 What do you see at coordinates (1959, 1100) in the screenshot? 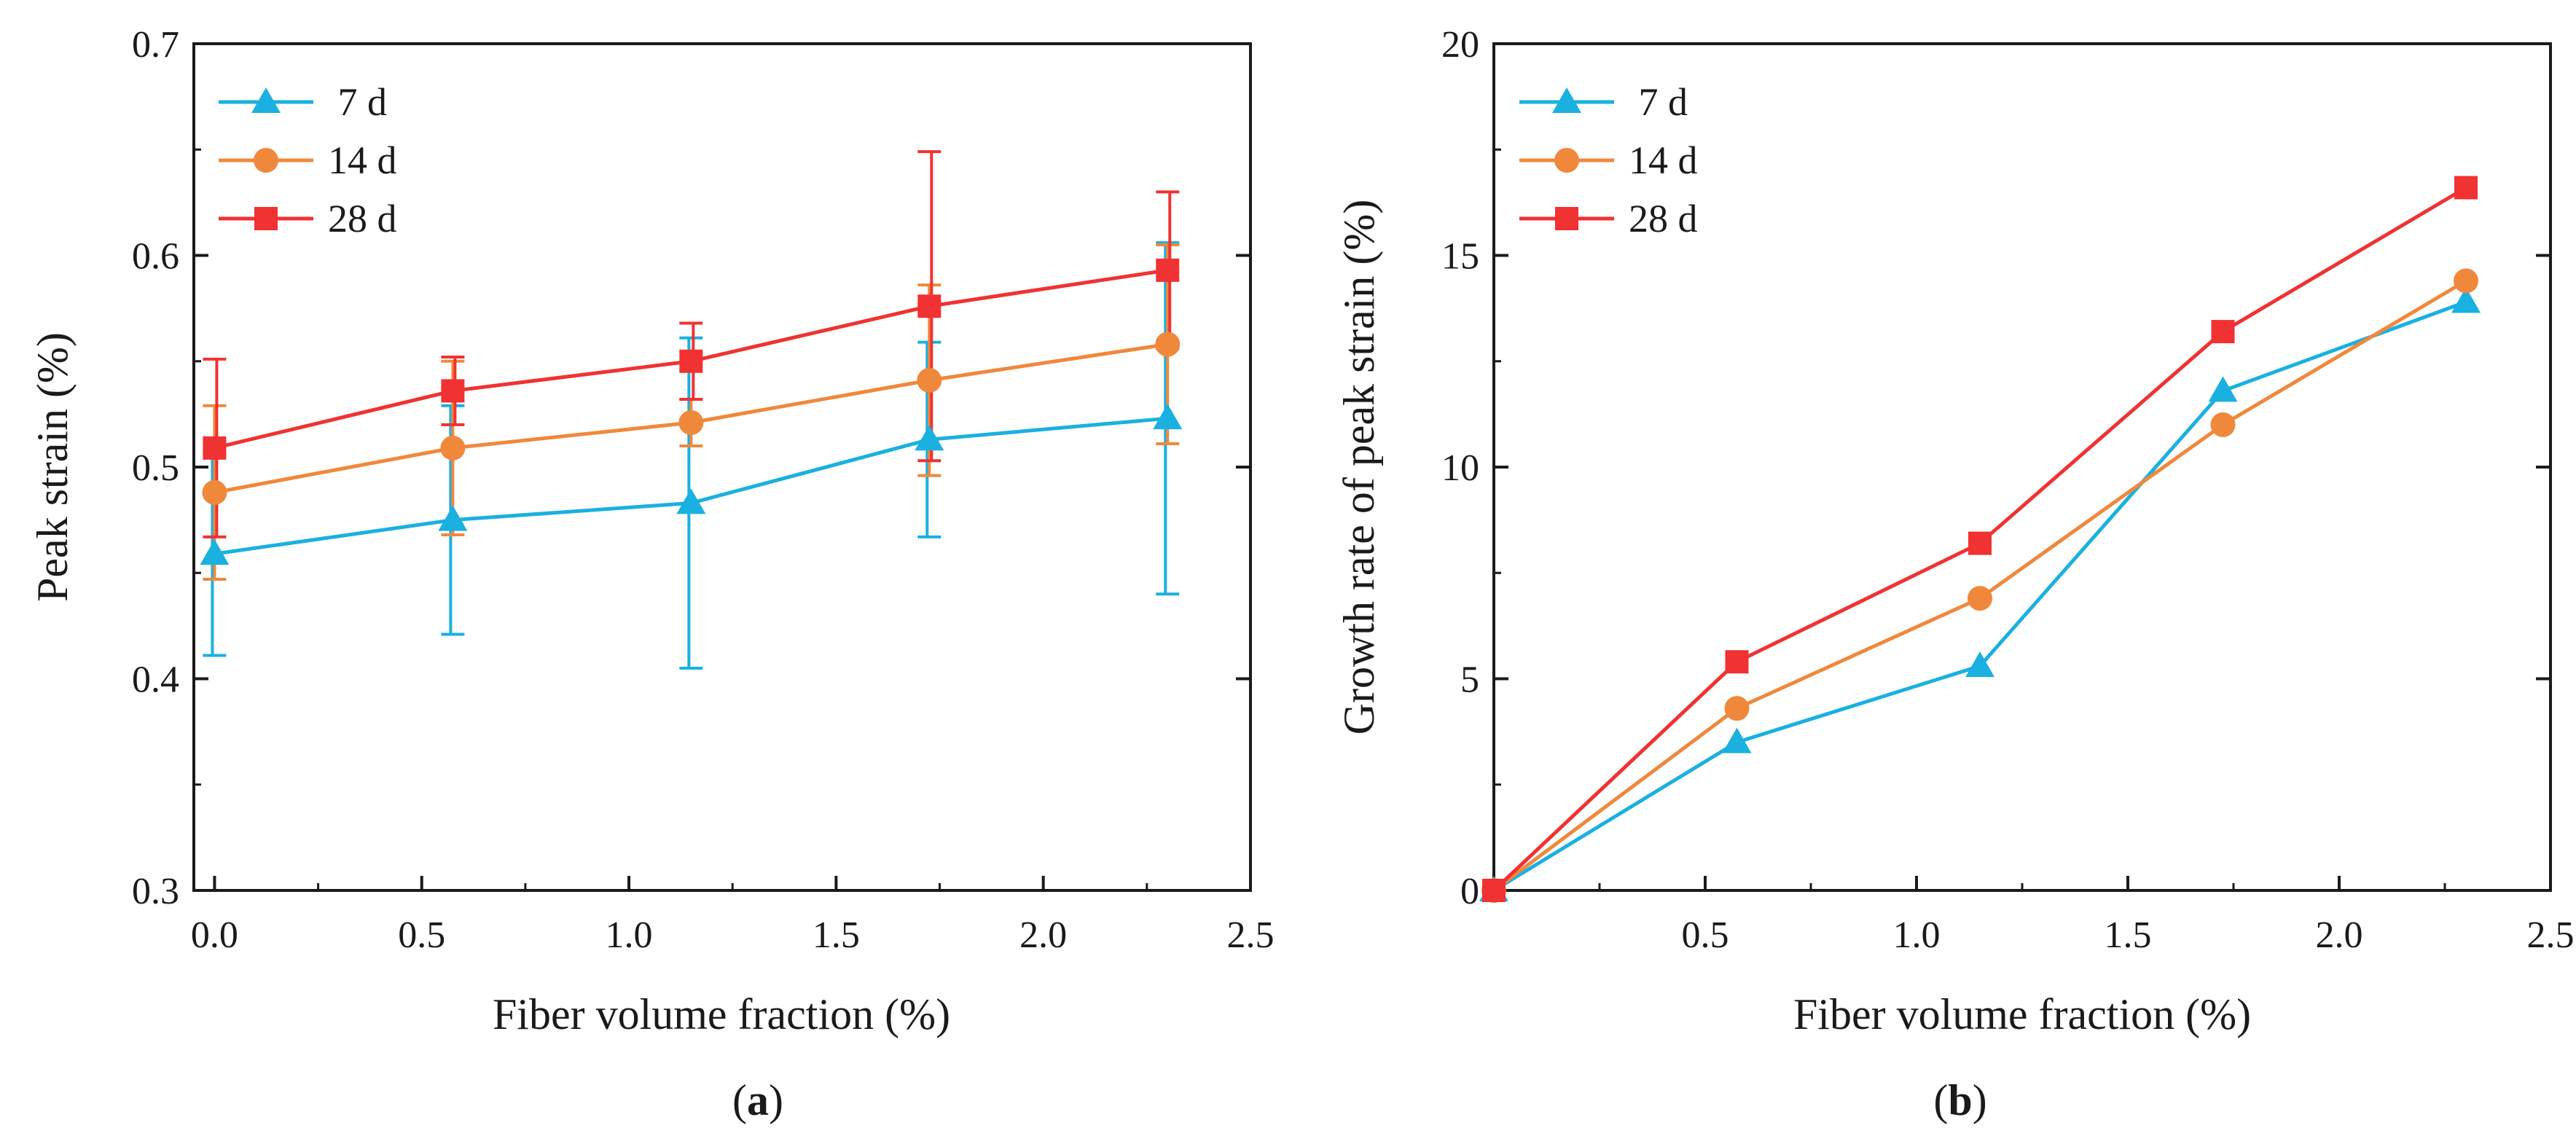
I see `panel-label-b: (b)` at bounding box center [1959, 1100].